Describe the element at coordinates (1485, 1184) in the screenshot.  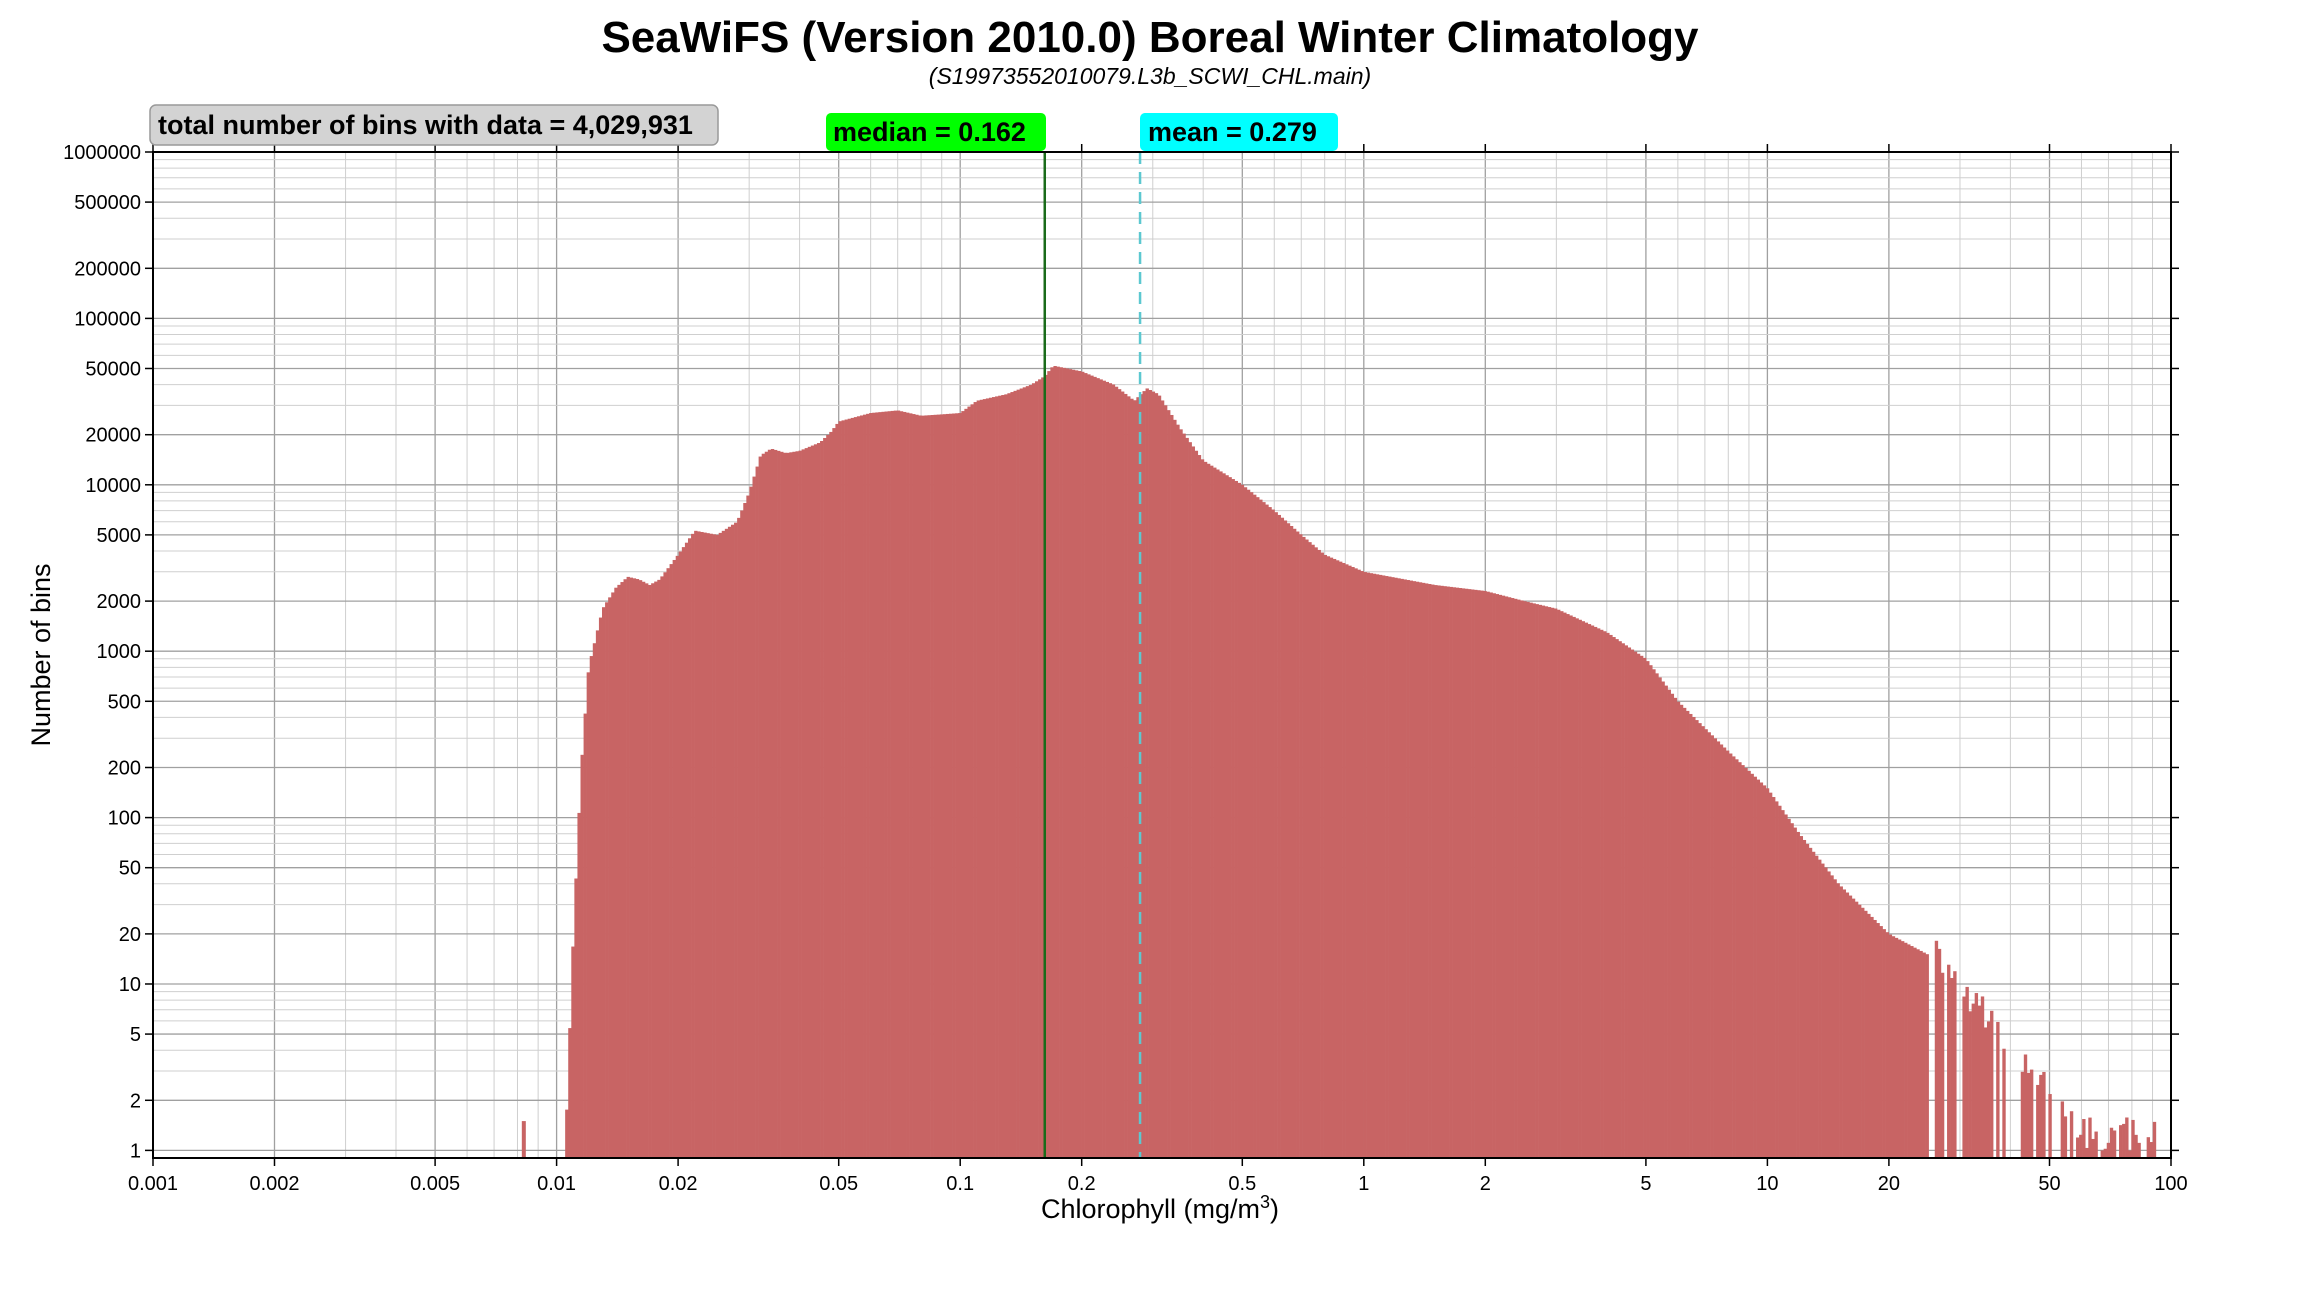
I see `x-tick-label: 2` at that location.